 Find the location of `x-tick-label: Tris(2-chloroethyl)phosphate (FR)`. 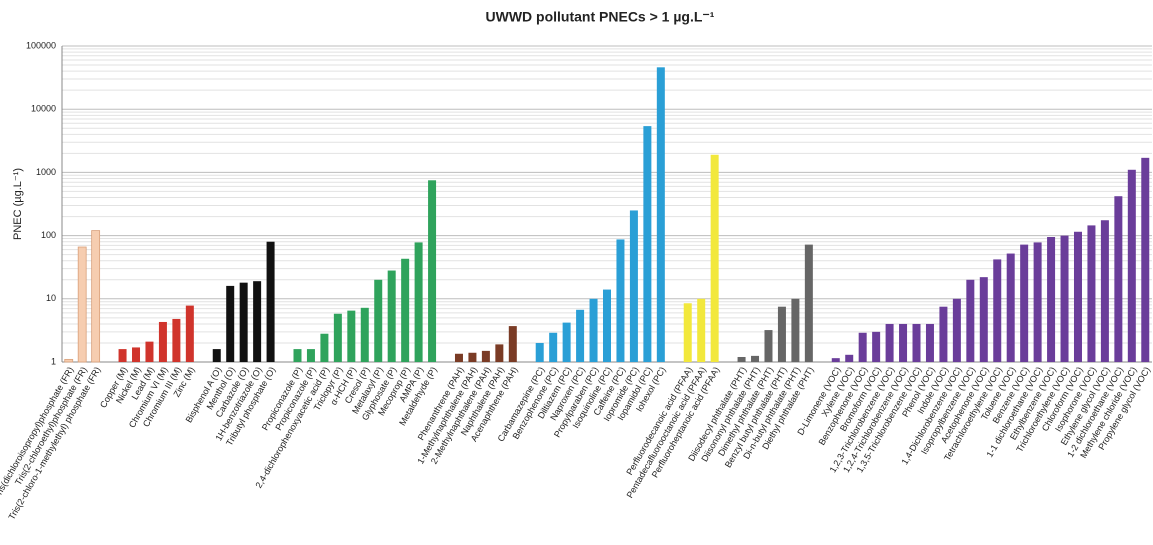

x-tick-label: Tris(2-chloroethyl)phosphate (FR) is located at coordinates (51, 426).